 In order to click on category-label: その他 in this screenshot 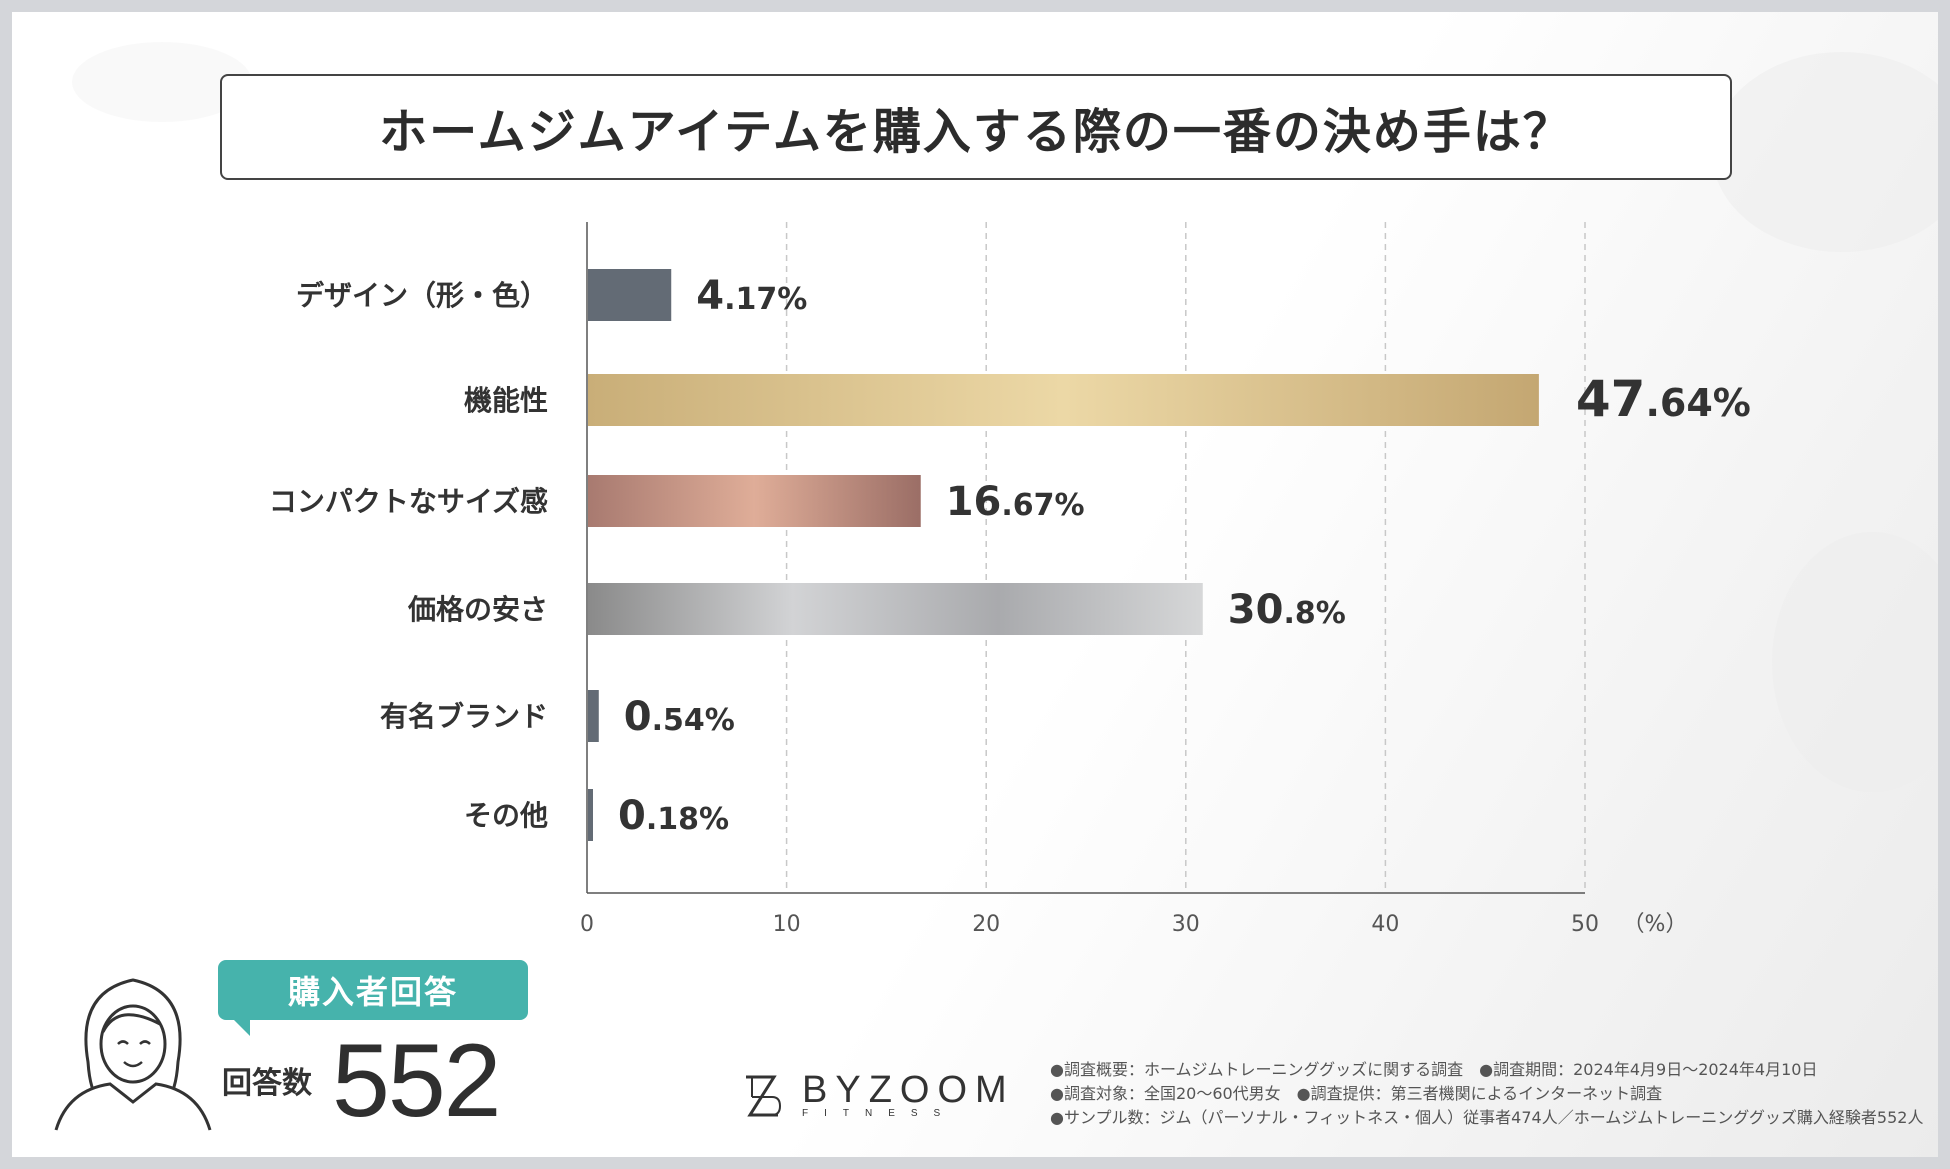, I will do `click(506, 815)`.